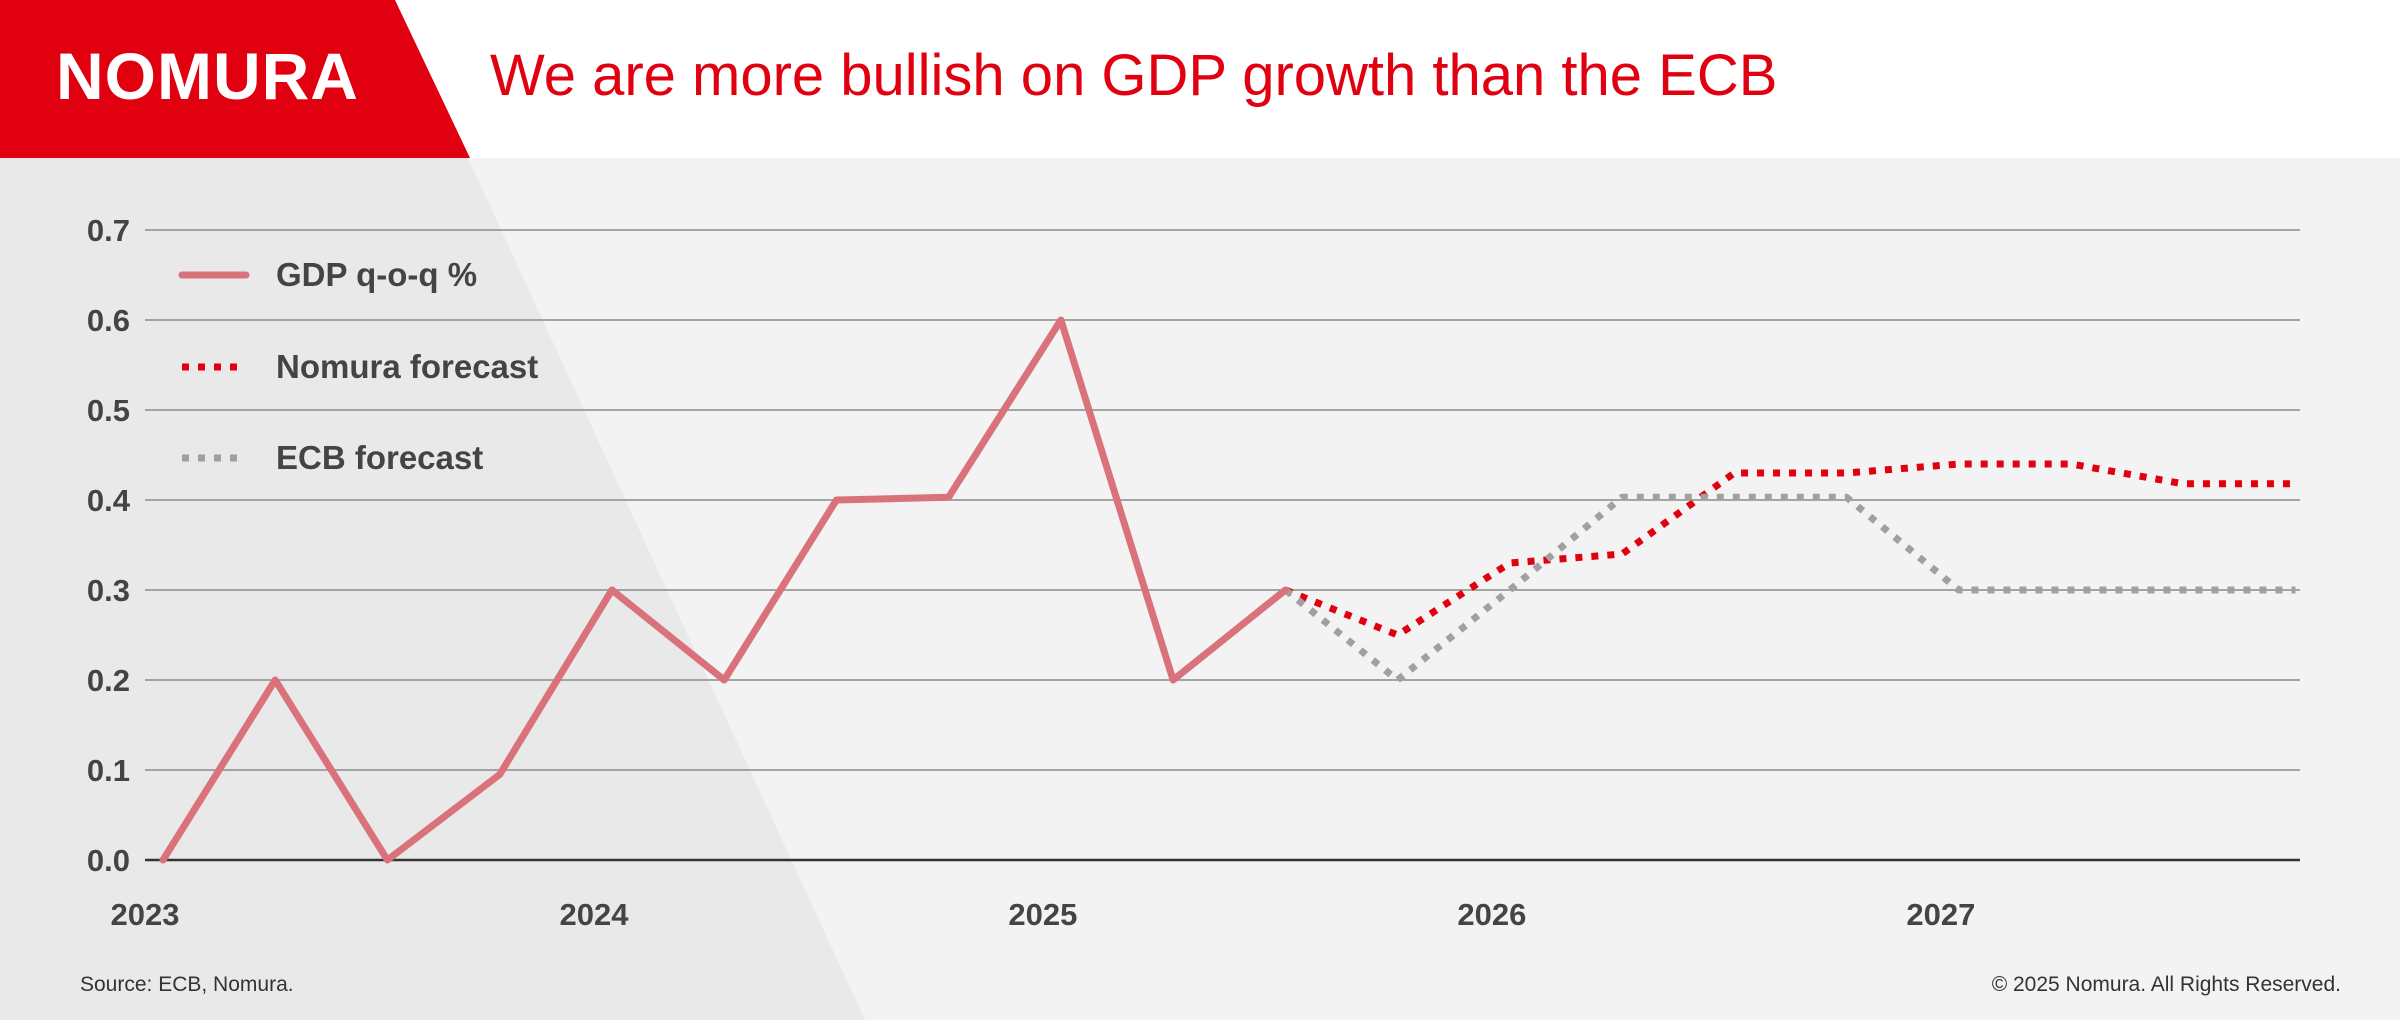  What do you see at coordinates (108, 680) in the screenshot?
I see `y-tick-label: 0.2` at bounding box center [108, 680].